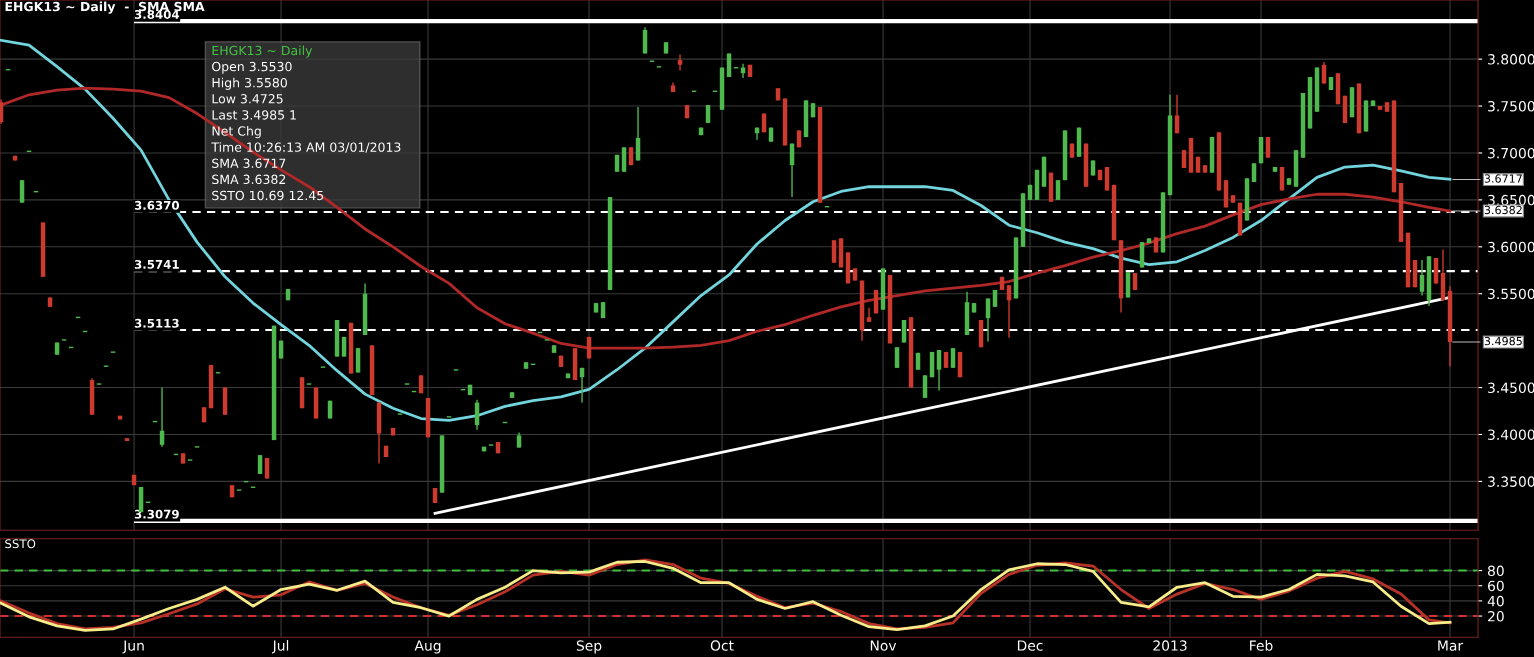  Describe the element at coordinates (1511, 388) in the screenshot. I see `y-tick-label: 3.4500` at that location.